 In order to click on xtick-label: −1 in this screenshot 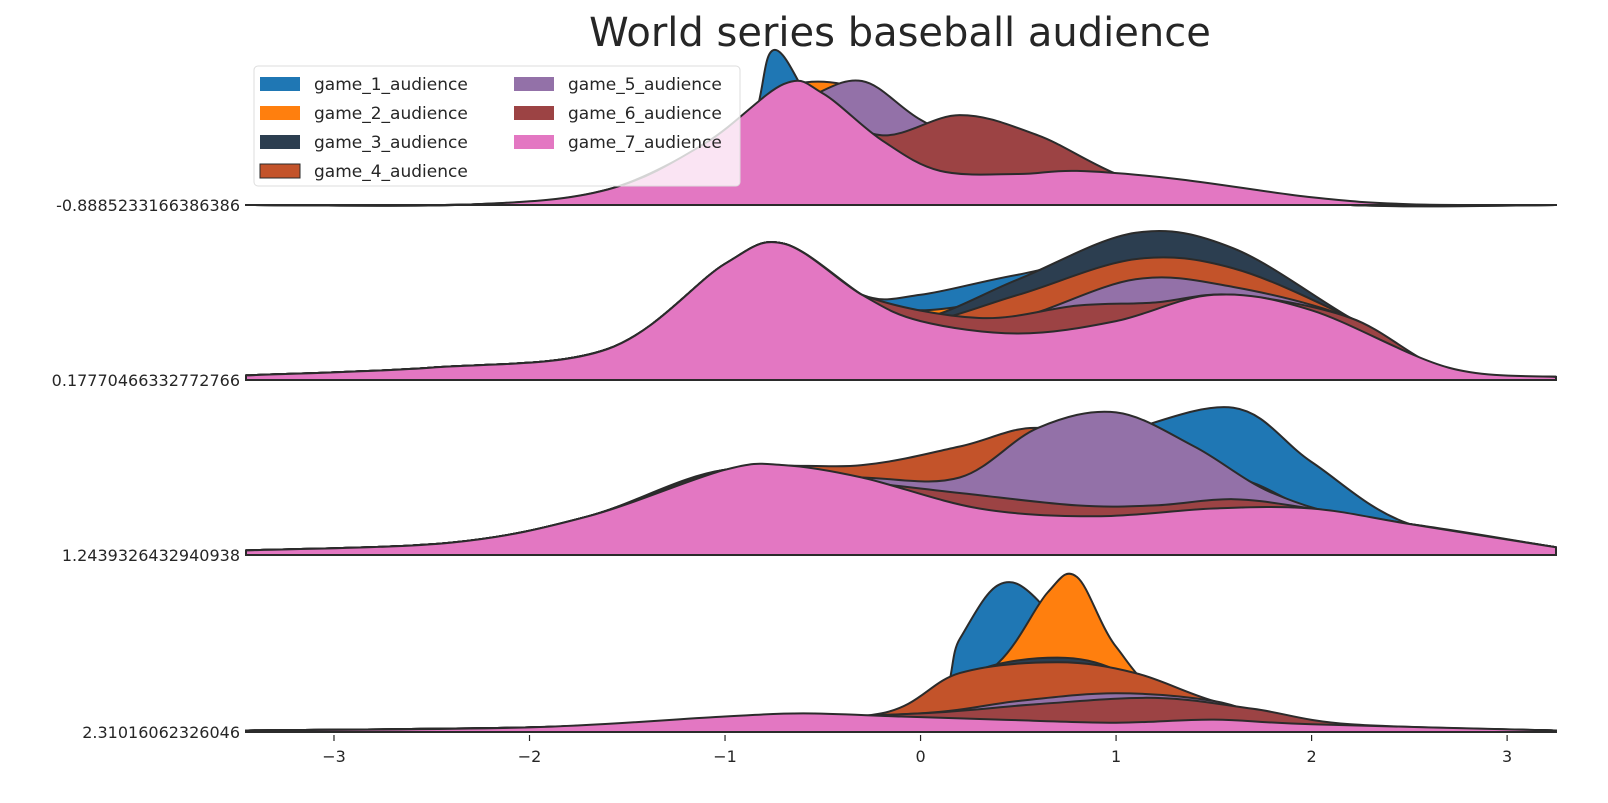, I will do `click(725, 756)`.